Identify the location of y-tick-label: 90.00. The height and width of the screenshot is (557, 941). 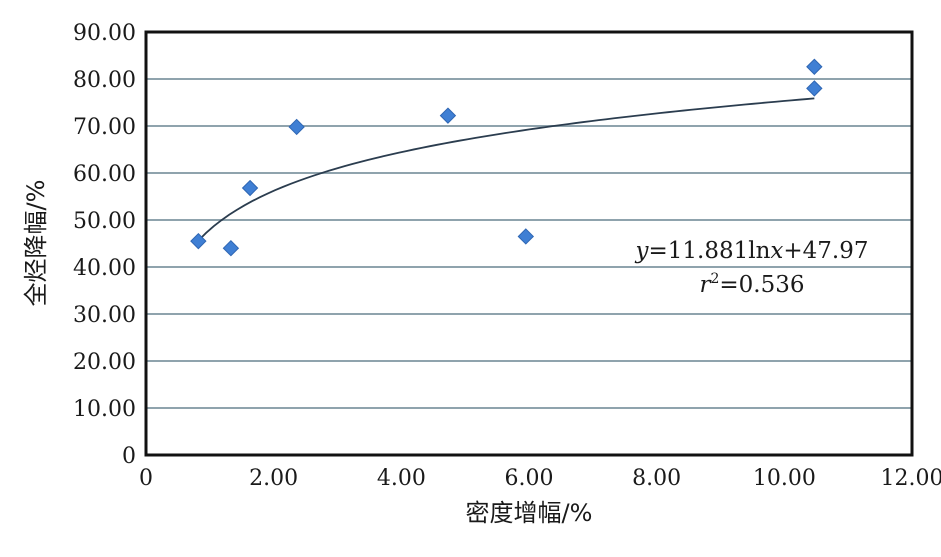
(104, 33).